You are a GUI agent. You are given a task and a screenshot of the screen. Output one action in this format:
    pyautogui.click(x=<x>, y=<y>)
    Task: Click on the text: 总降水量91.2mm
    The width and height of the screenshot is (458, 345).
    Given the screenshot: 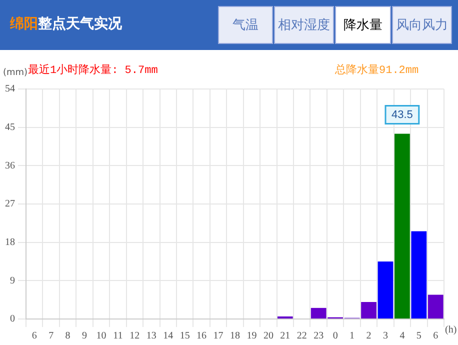 What is the action you would take?
    pyautogui.click(x=377, y=70)
    